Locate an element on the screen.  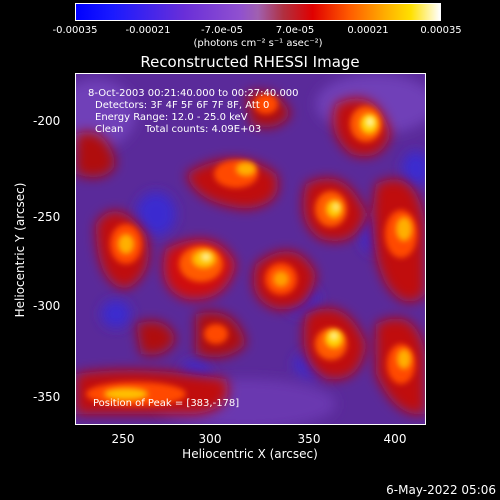
y-tick-label: -350 is located at coordinates (47, 397).